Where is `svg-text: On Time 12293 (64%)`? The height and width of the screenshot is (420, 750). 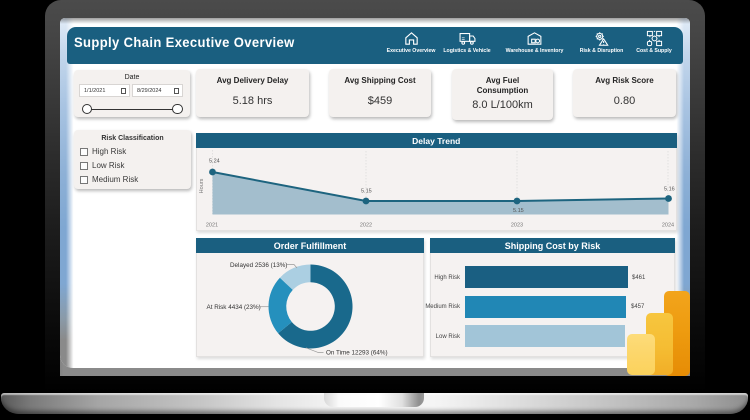 svg-text: On Time 12293 (64%) is located at coordinates (357, 353).